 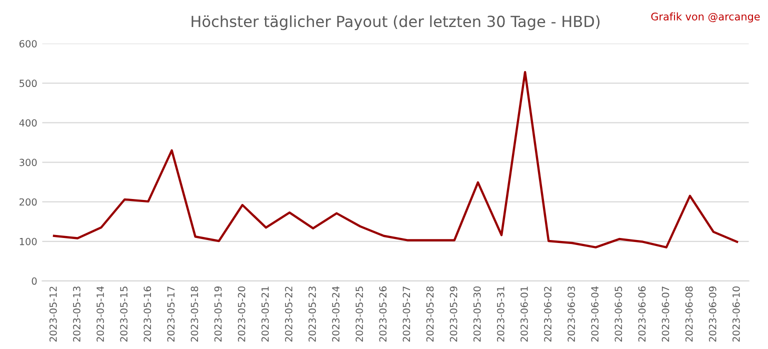 What do you see at coordinates (360, 314) in the screenshot?
I see `x-tick-label: 2023-05-25` at bounding box center [360, 314].